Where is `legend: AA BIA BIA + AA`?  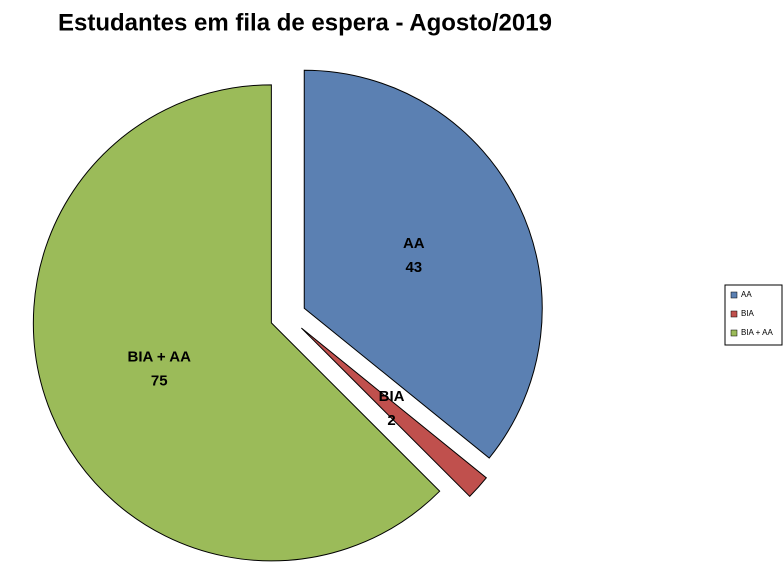
legend: AA BIA BIA + AA is located at coordinates (753, 315).